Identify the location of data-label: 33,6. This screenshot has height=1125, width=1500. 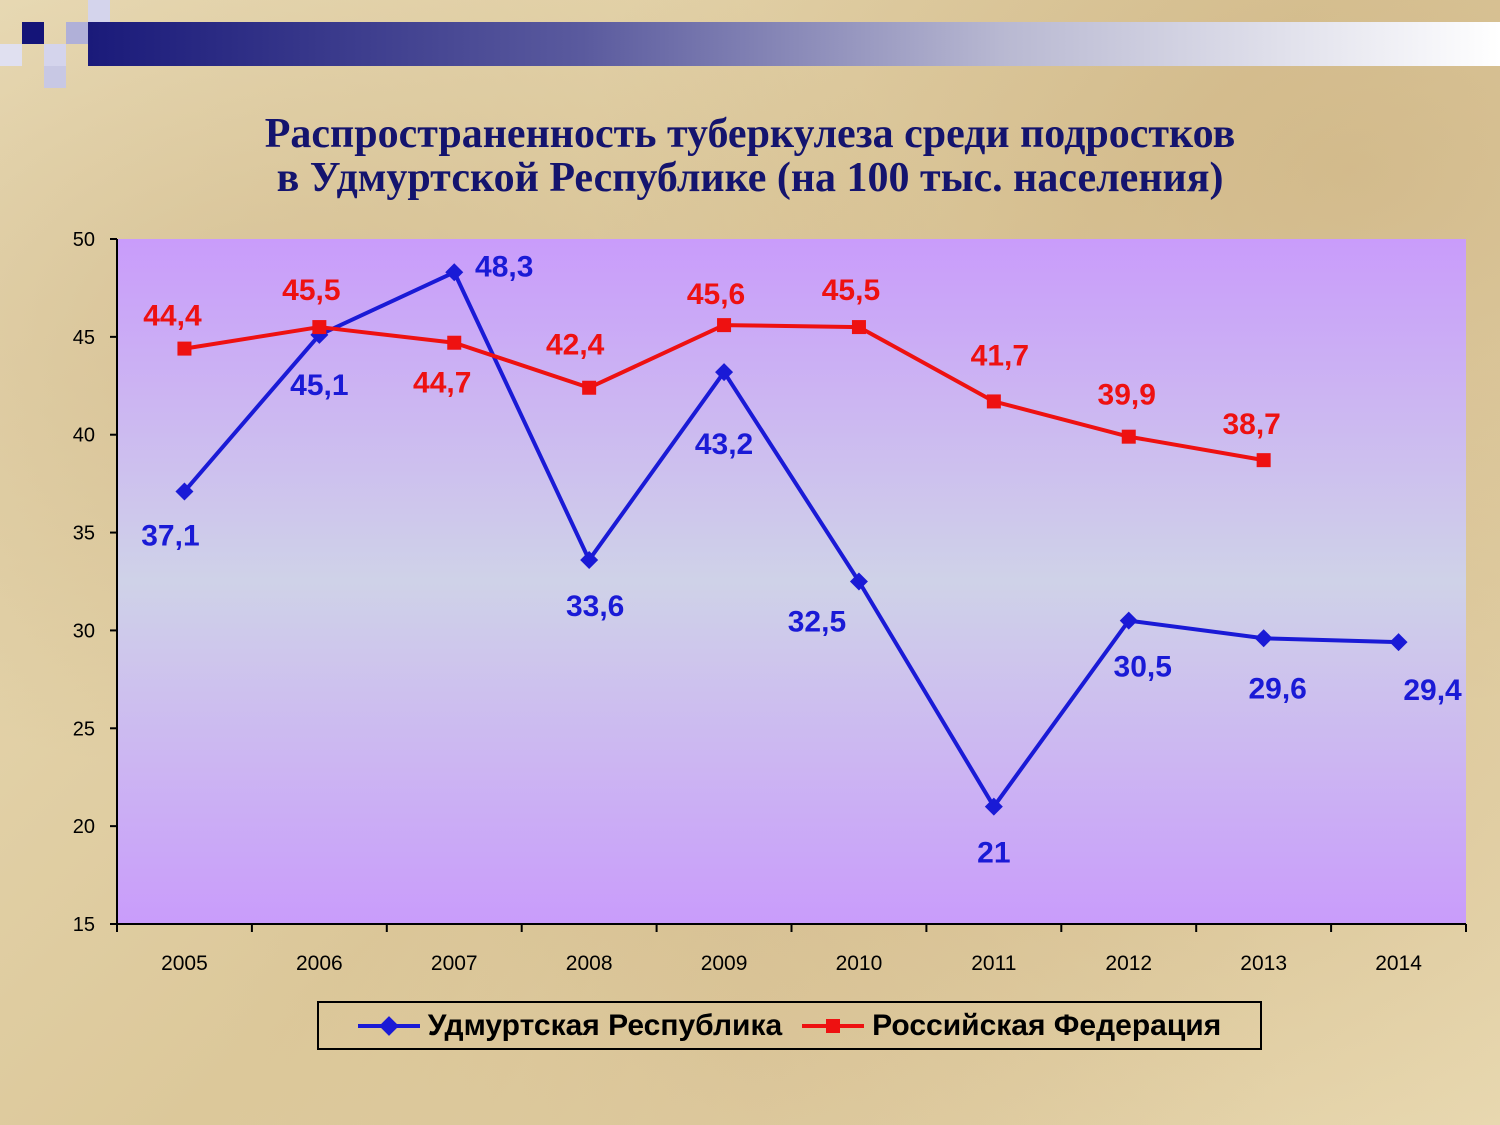
(595, 606).